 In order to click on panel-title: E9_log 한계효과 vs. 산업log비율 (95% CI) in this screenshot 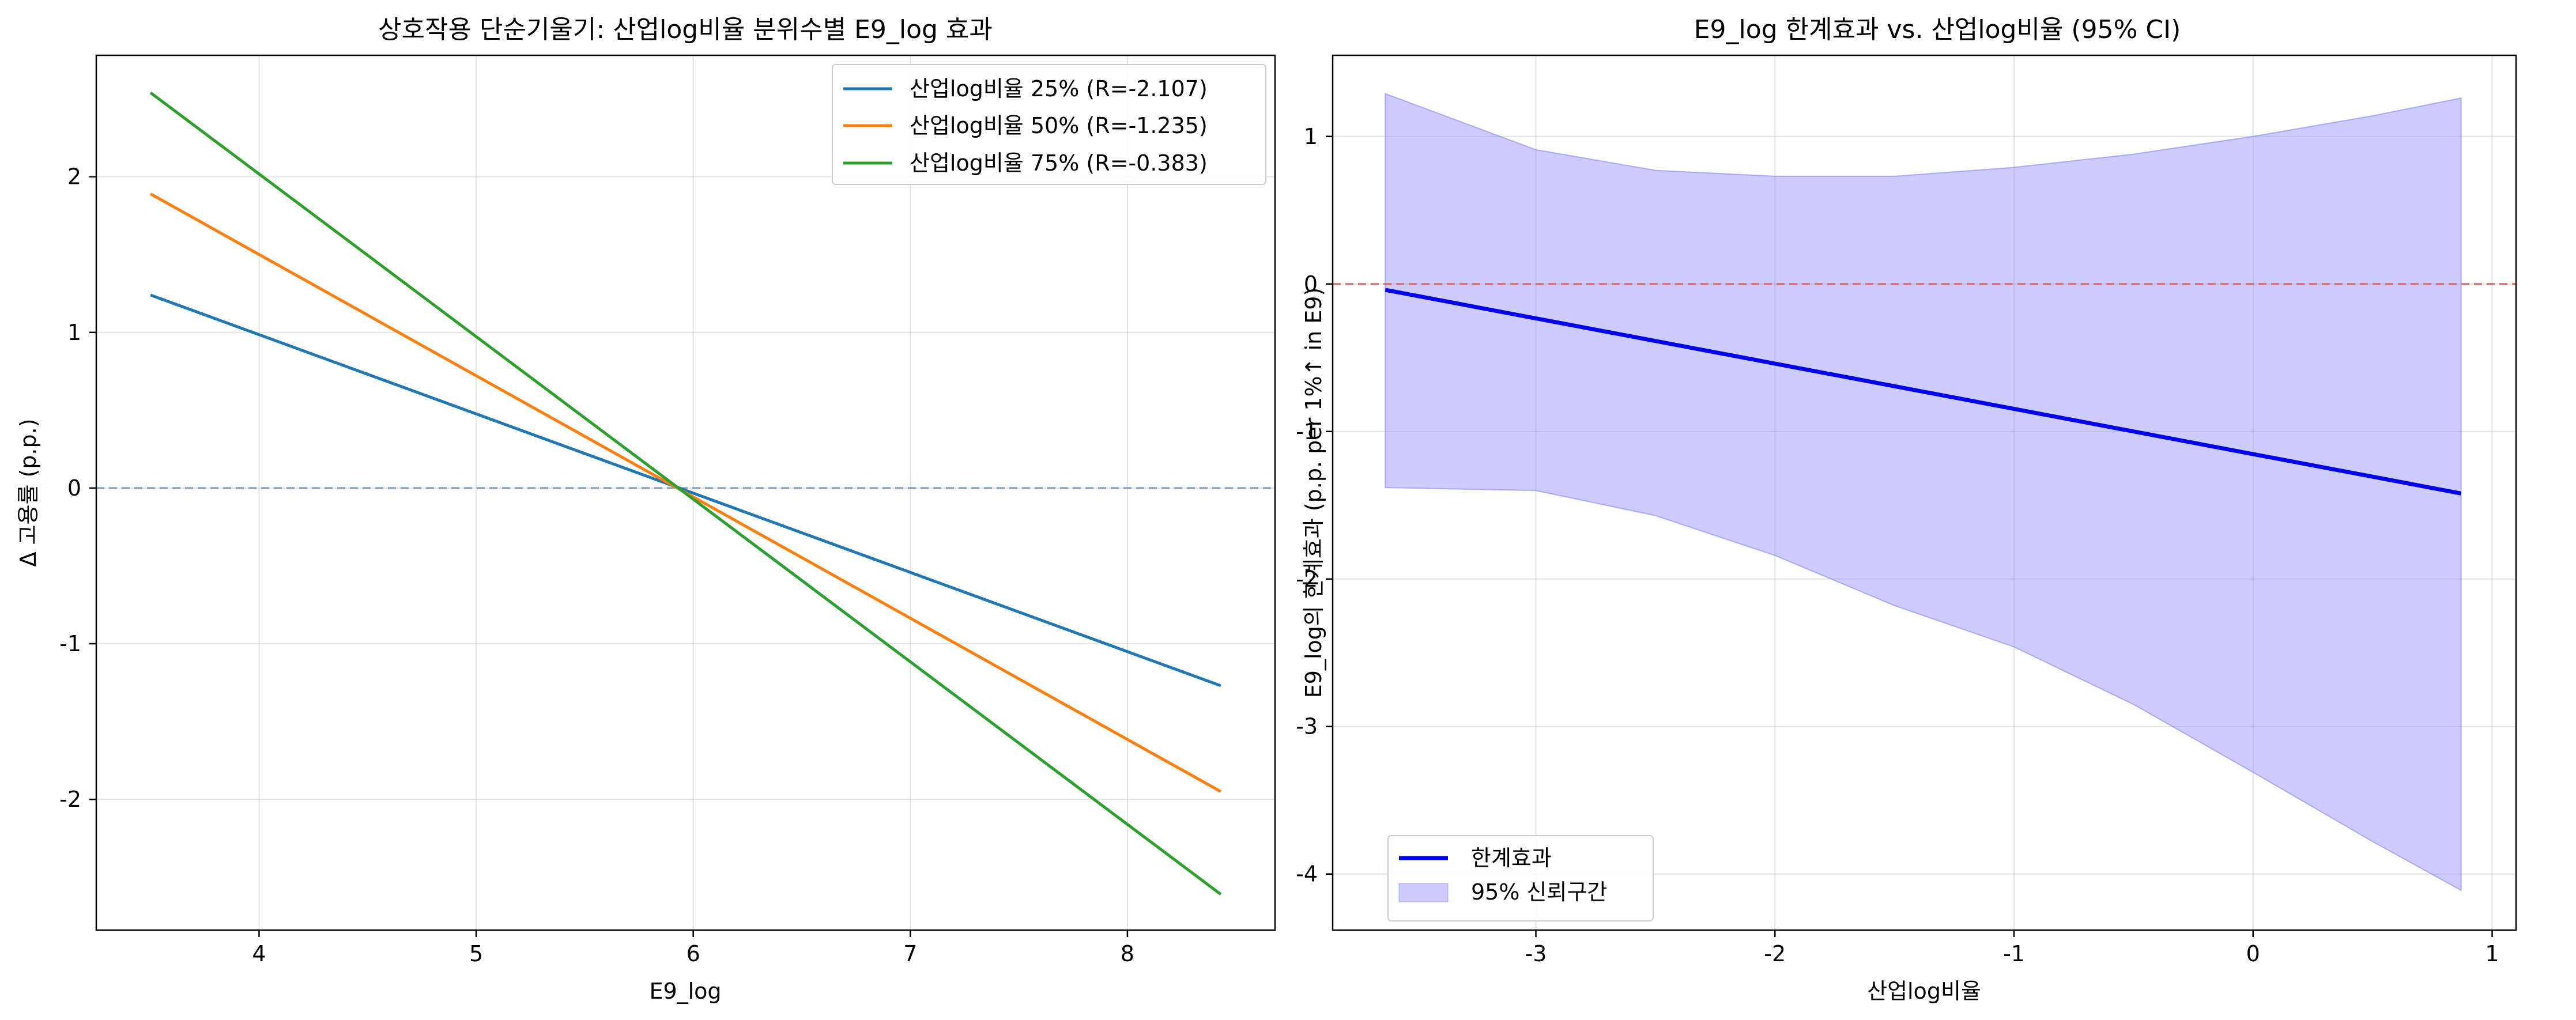, I will do `click(1937, 30)`.